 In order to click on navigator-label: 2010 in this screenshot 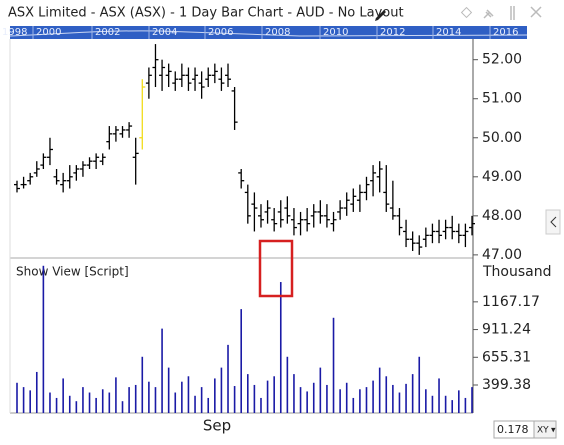, I will do `click(335, 32)`.